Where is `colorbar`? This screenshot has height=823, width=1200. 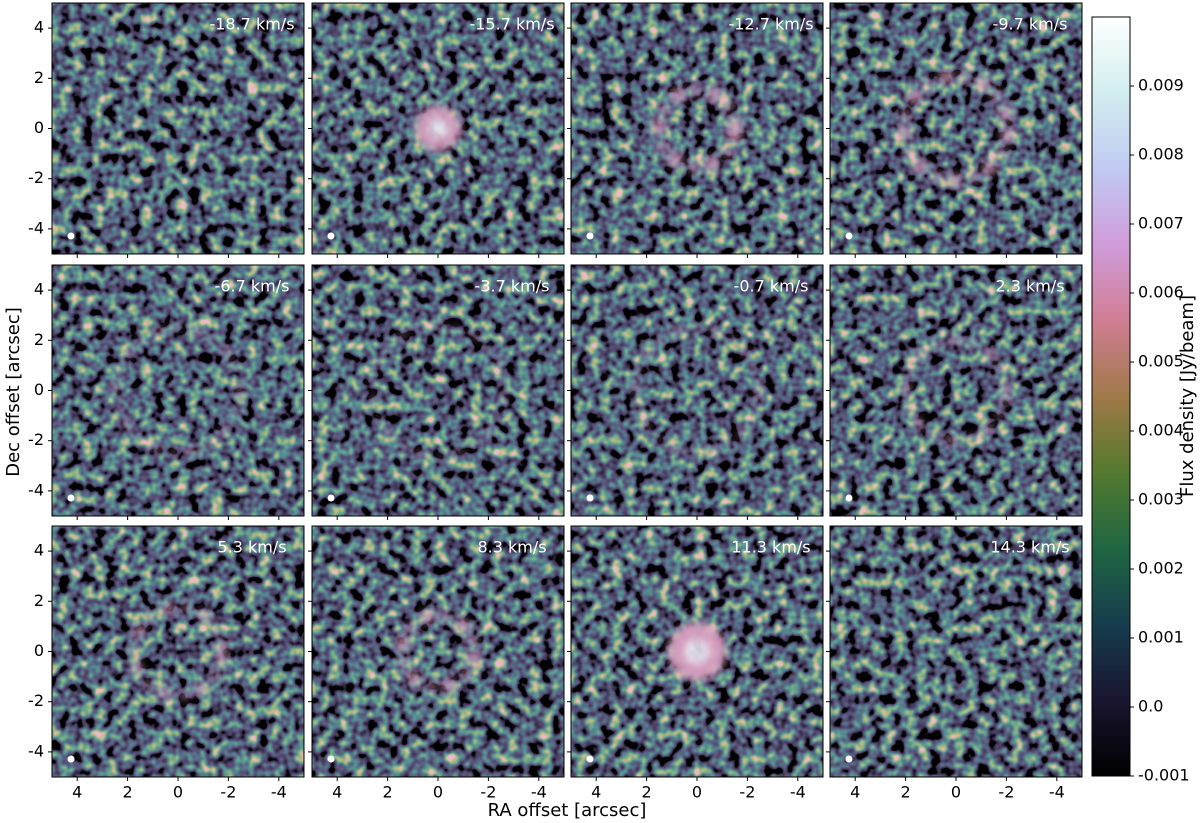
colorbar is located at coordinates (1111, 396).